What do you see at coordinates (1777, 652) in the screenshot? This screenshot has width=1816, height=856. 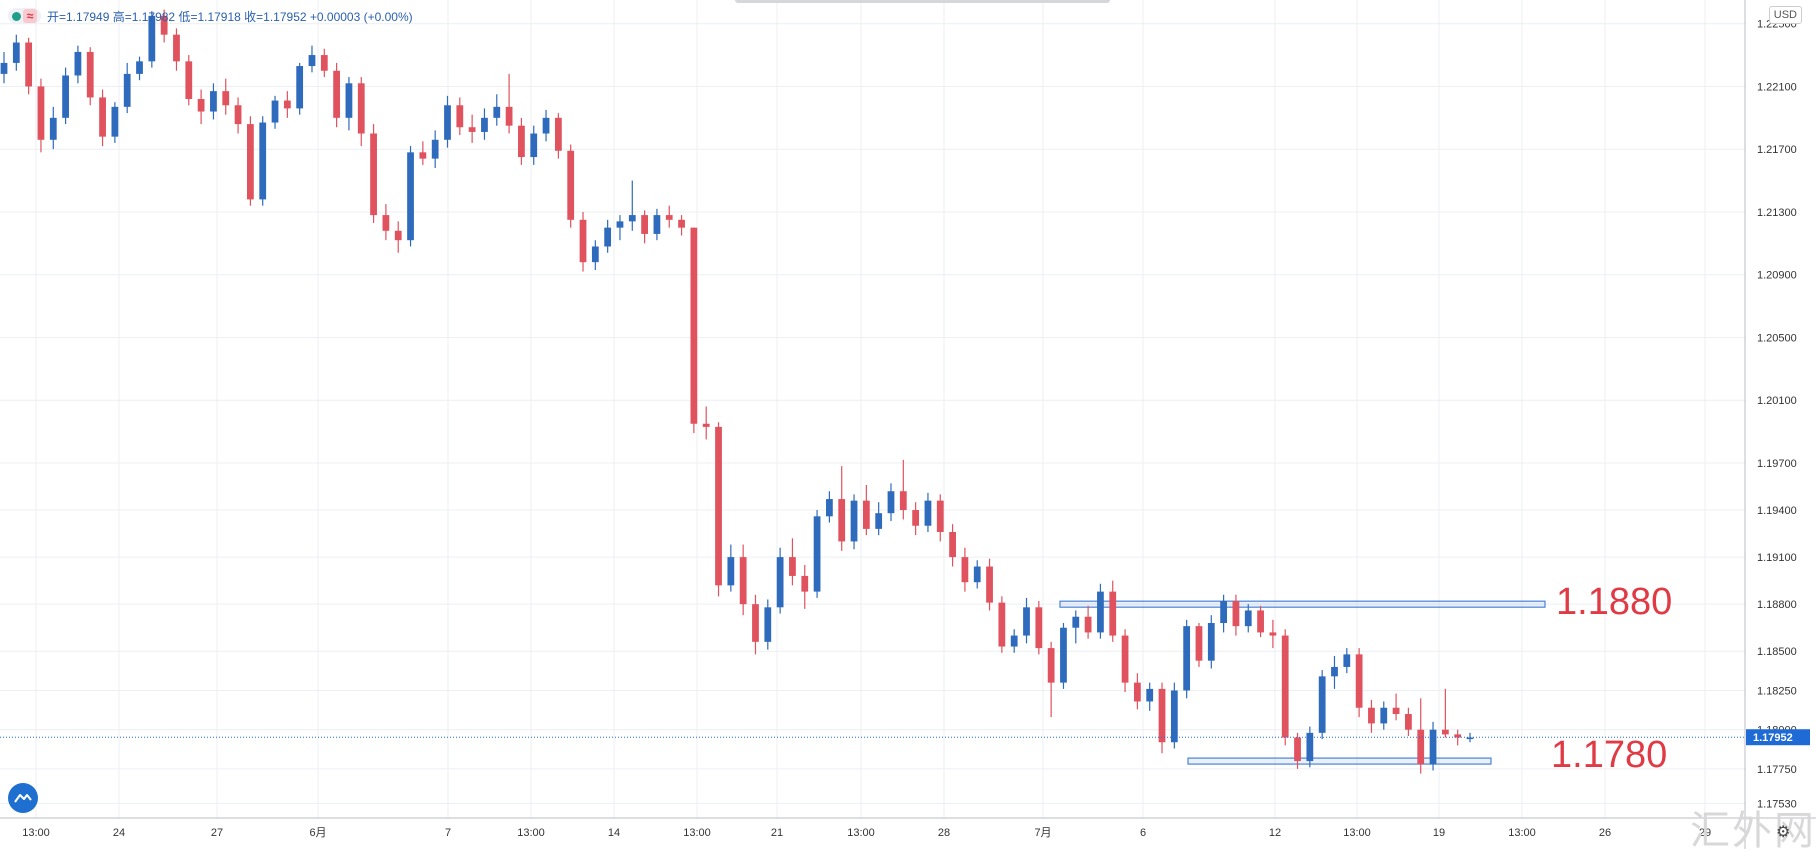 I see `y-tick-label: 1.18500` at bounding box center [1777, 652].